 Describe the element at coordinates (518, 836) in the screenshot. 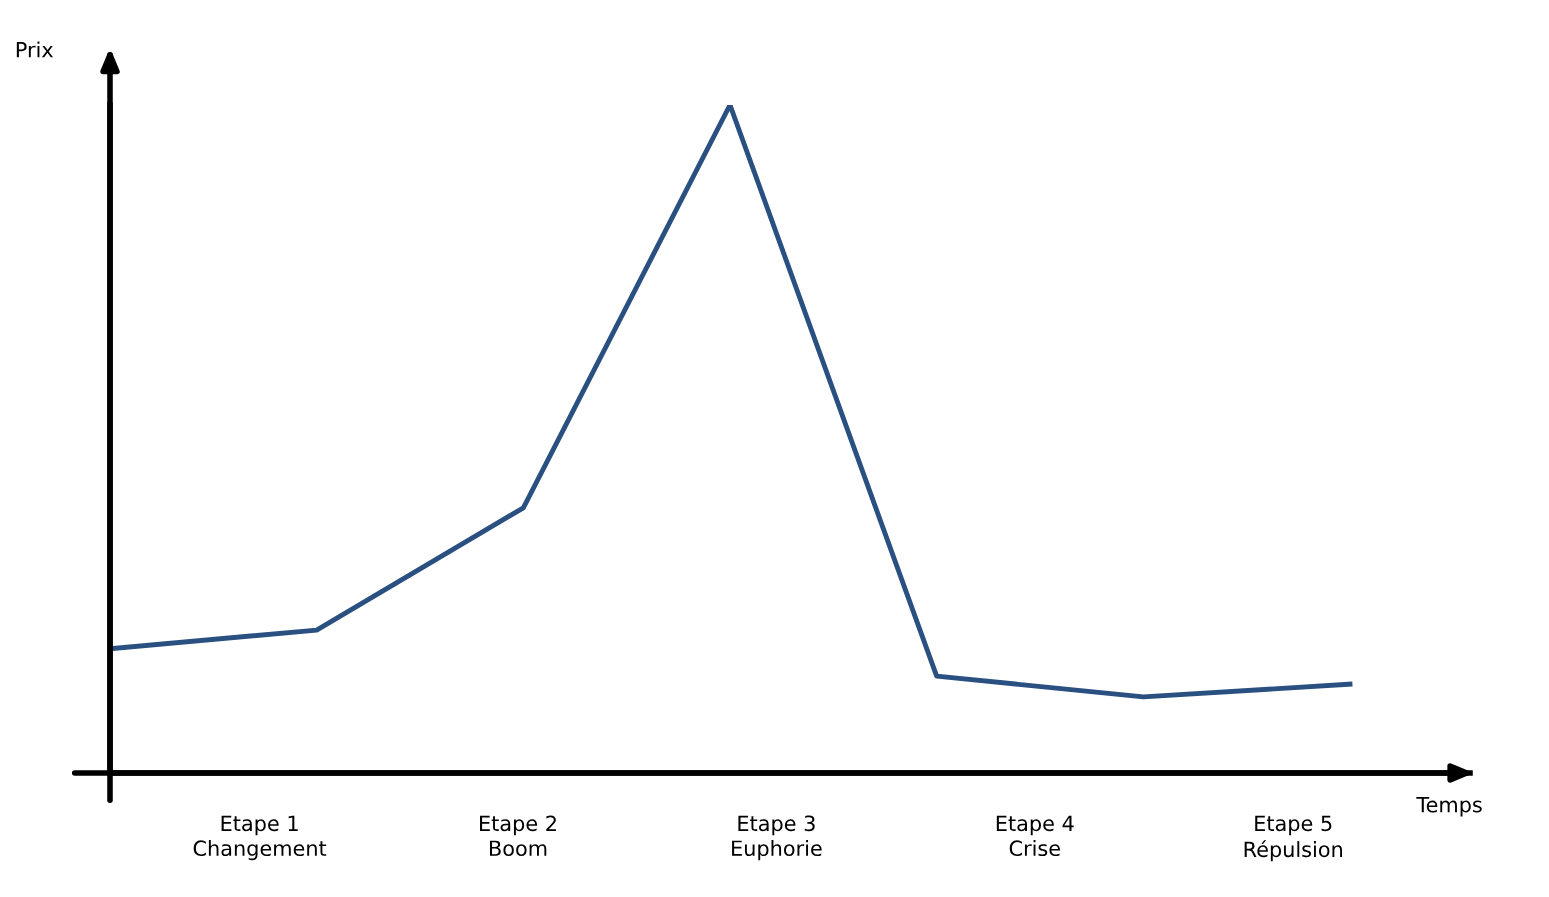

I see `text: Etape 2 Boom` at that location.